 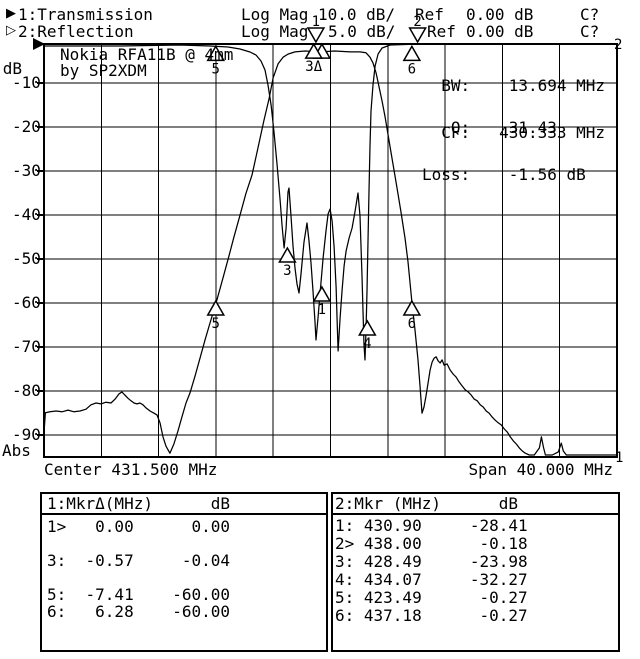 I want to click on marker-label: 2, so click(x=417, y=22).